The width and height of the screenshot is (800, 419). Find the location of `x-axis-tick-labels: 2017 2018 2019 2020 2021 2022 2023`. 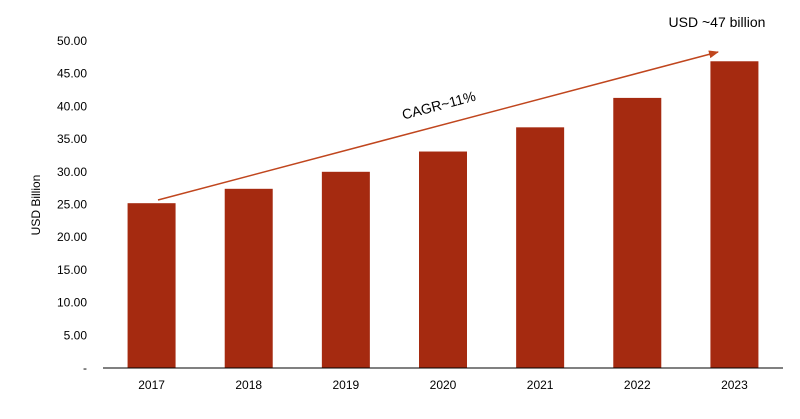

x-axis-tick-labels: 2017 2018 2019 2020 2021 2022 2023 is located at coordinates (443, 385).